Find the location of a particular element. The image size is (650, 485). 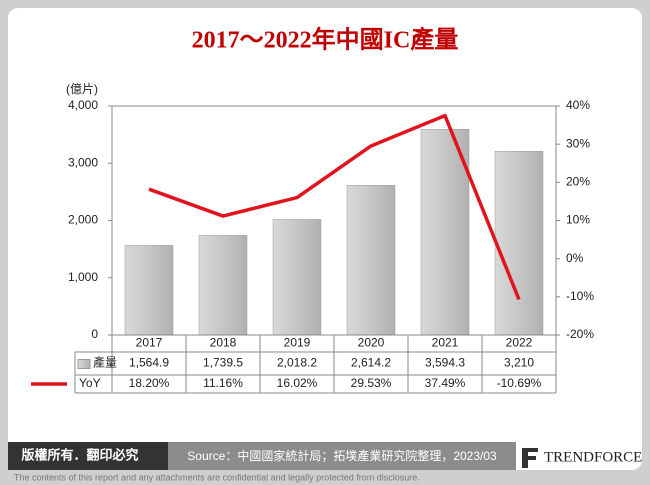

legend-label: 產量 is located at coordinates (105, 362).